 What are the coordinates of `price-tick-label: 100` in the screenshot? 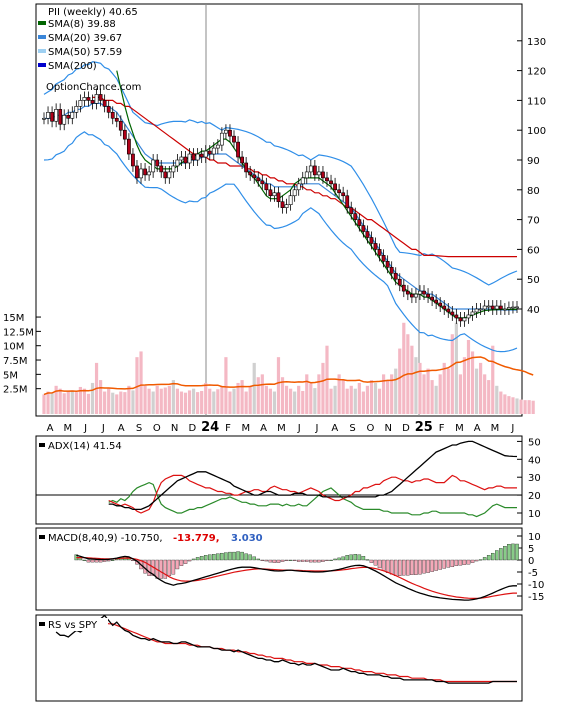 It's located at (536, 131).